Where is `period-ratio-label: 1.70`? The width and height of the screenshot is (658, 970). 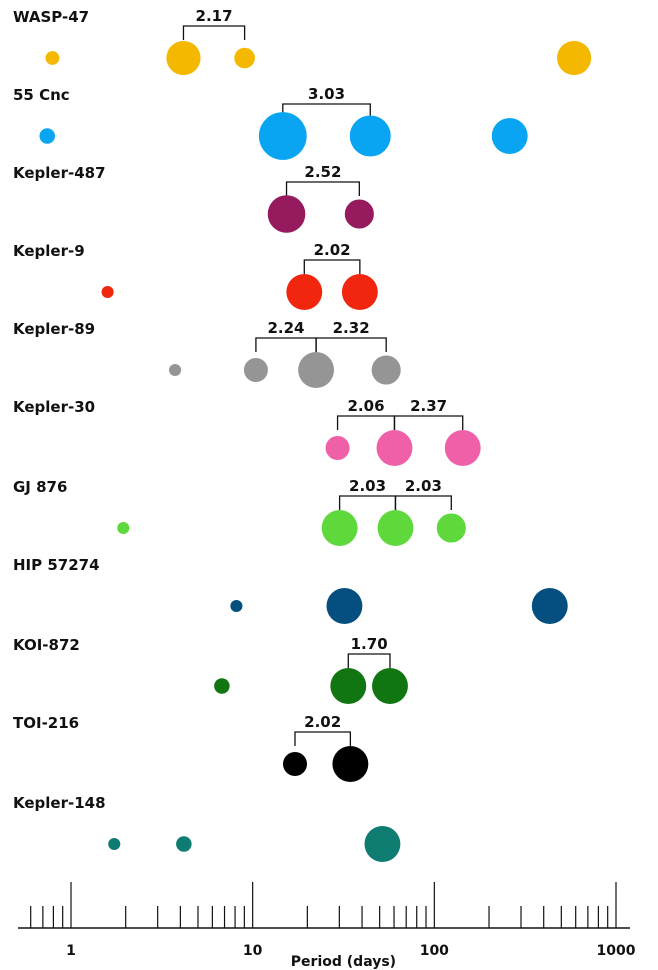 period-ratio-label: 1.70 is located at coordinates (369, 644).